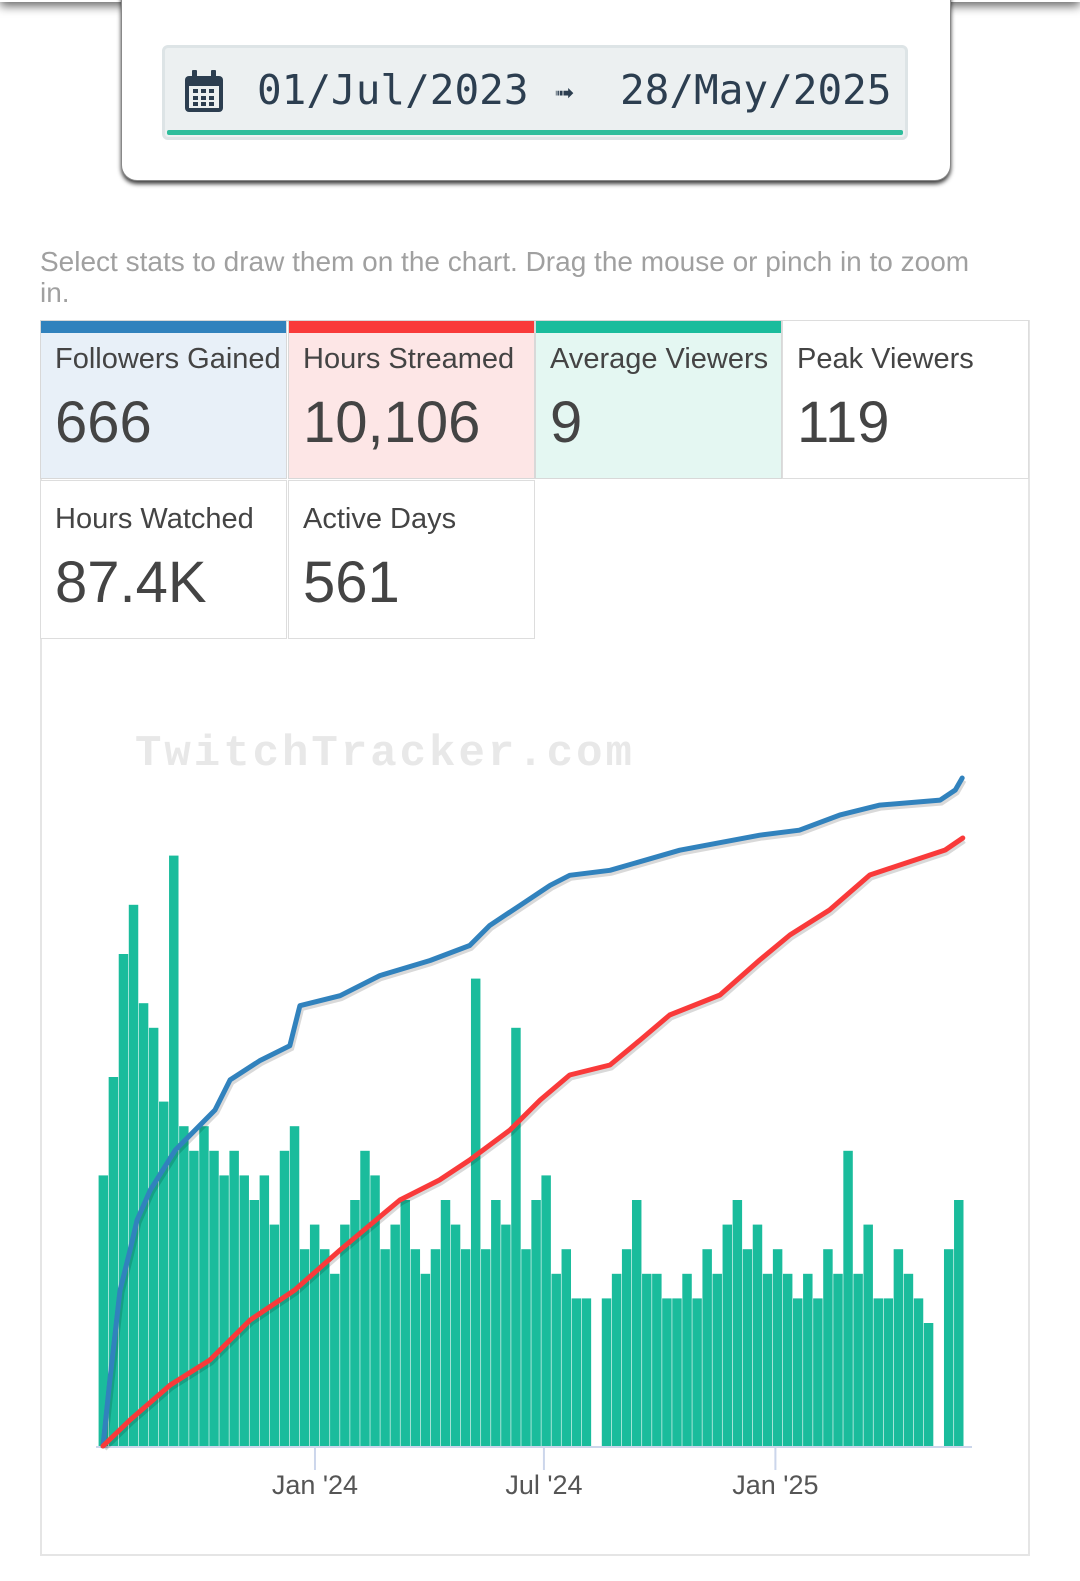 The image size is (1080, 1581). I want to click on stat-hours-watched: Hours Watched 87.4K, so click(163, 559).